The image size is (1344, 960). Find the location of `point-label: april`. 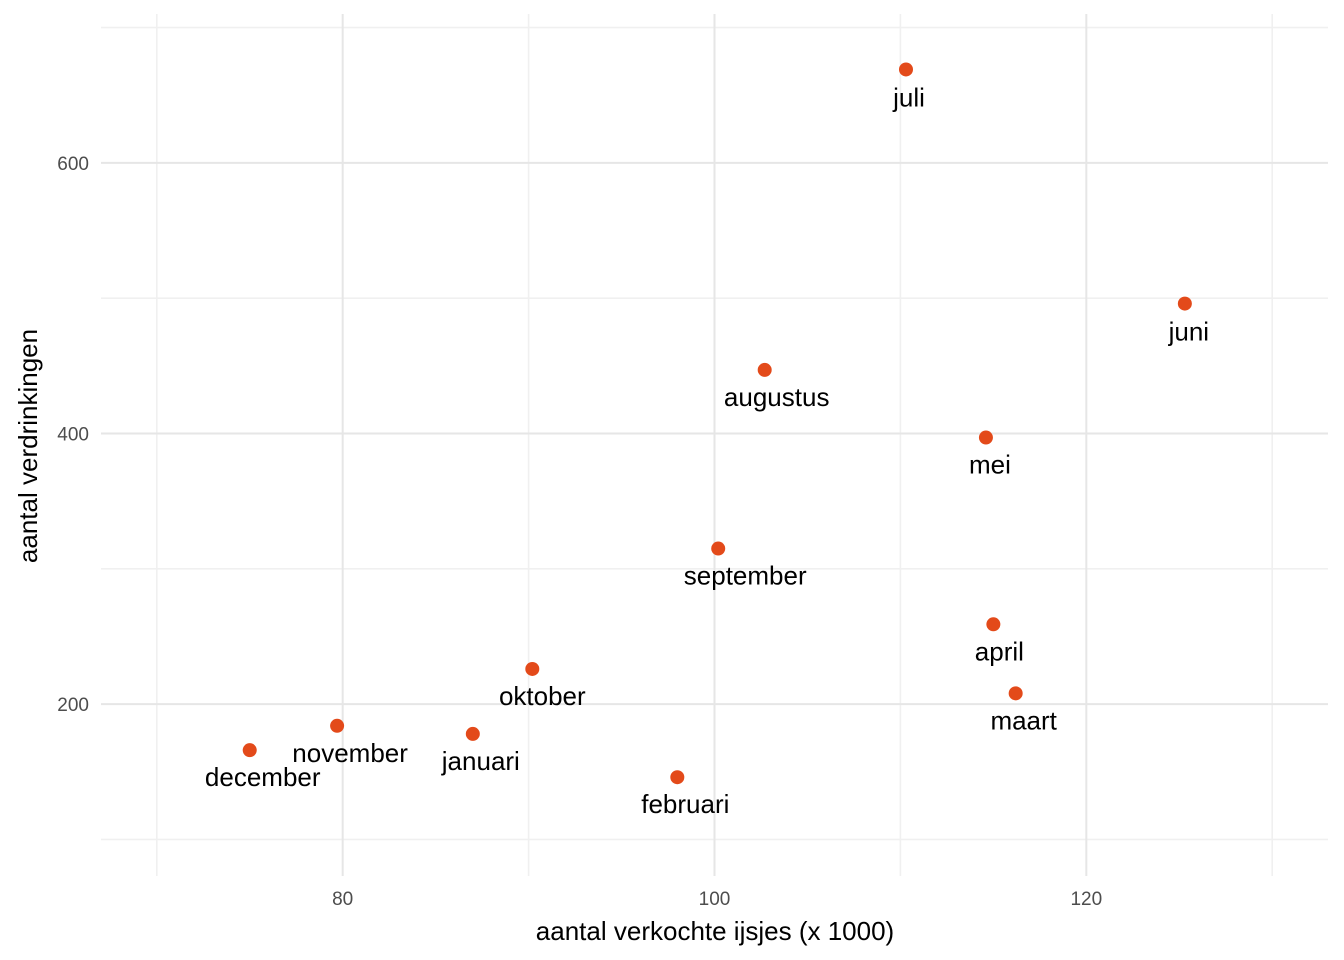

point-label: april is located at coordinates (999, 651).